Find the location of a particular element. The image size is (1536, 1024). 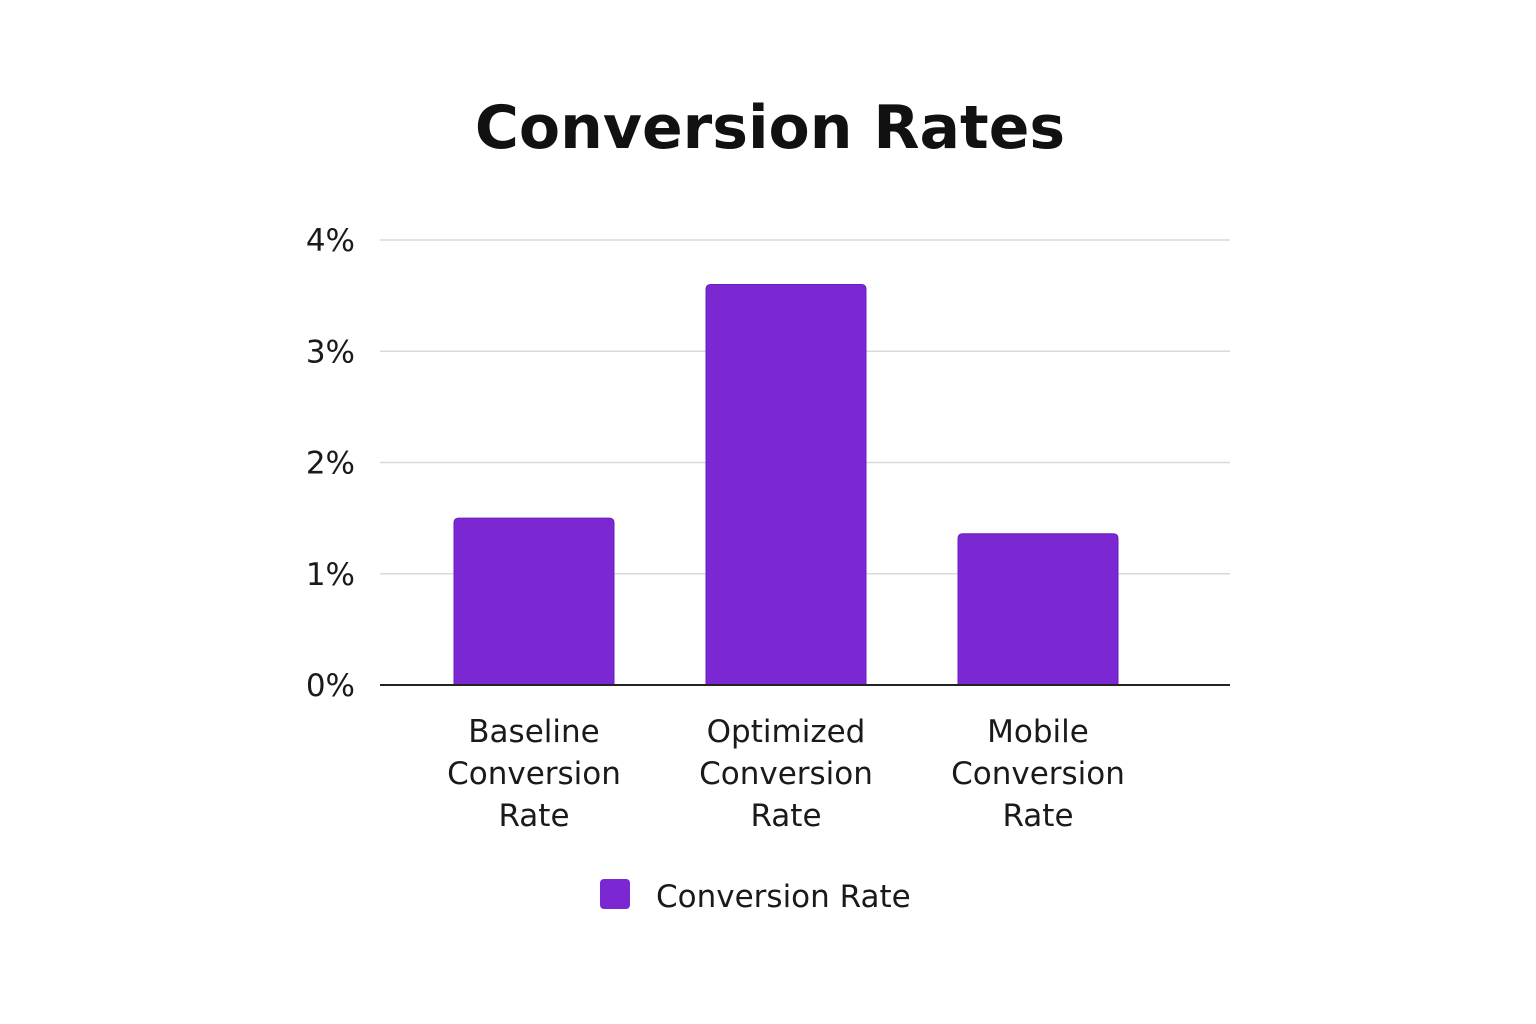

y-axis-ticks: 0% 1% 2% 3% 4% is located at coordinates (330, 463).